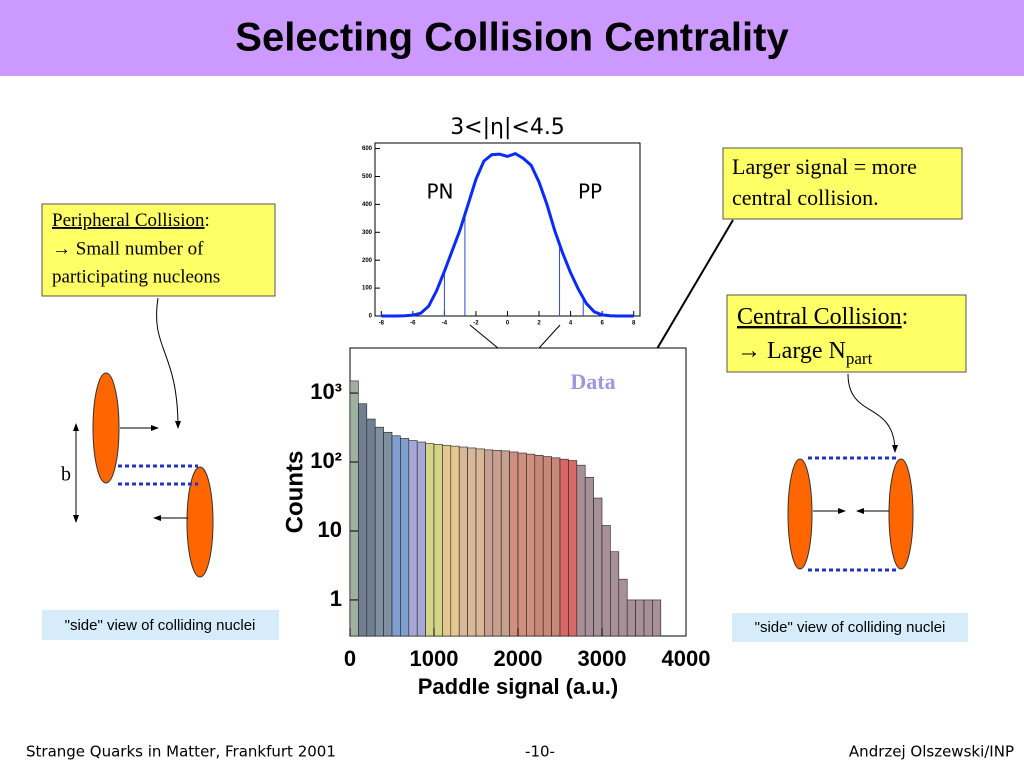  Describe the element at coordinates (434, 658) in the screenshot. I see `x-tick-label: 1000` at that location.